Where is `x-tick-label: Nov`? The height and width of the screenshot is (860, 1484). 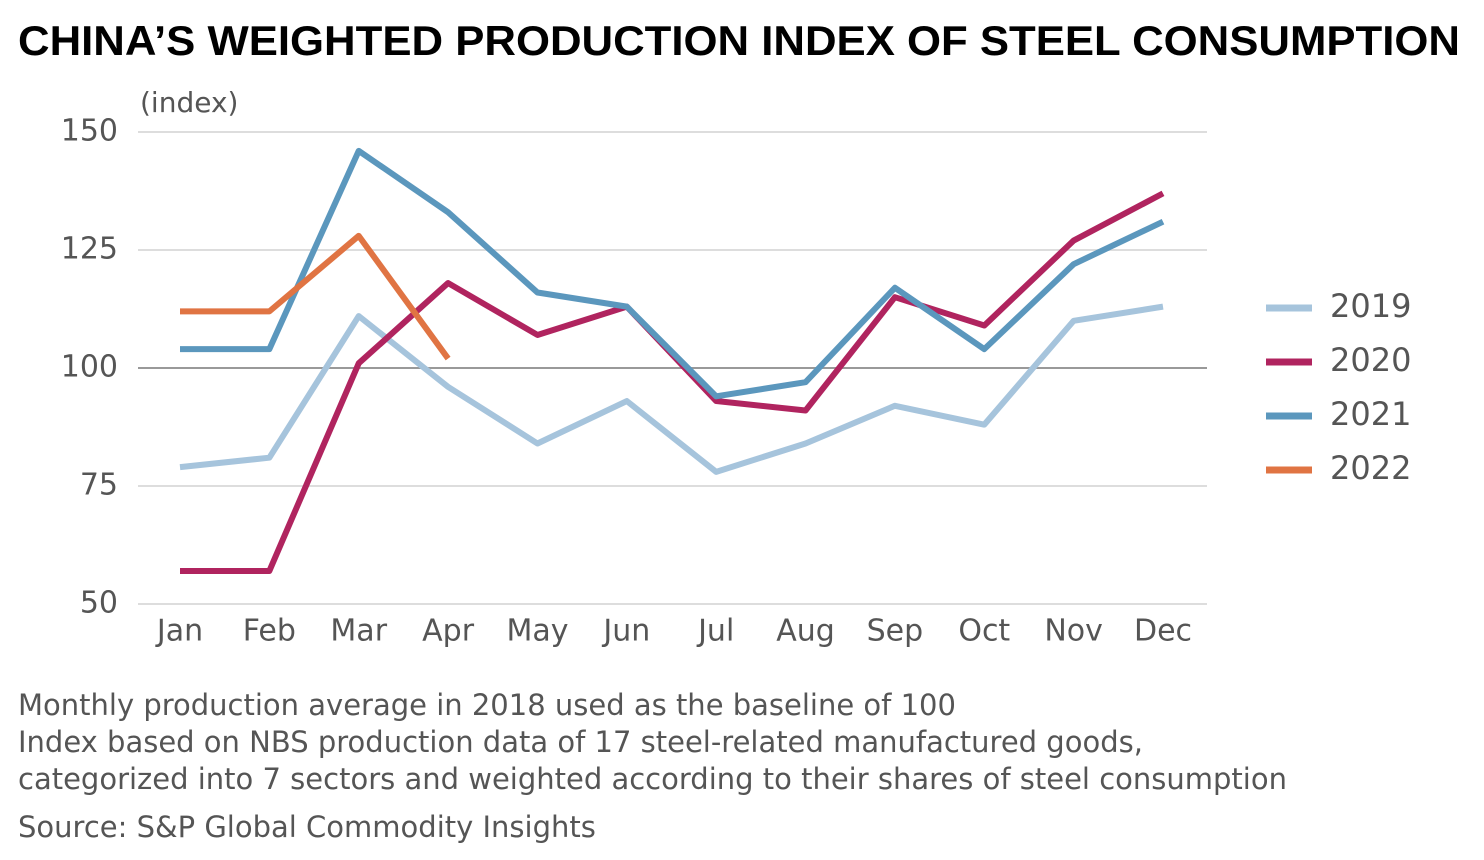 x-tick-label: Nov is located at coordinates (1073, 631).